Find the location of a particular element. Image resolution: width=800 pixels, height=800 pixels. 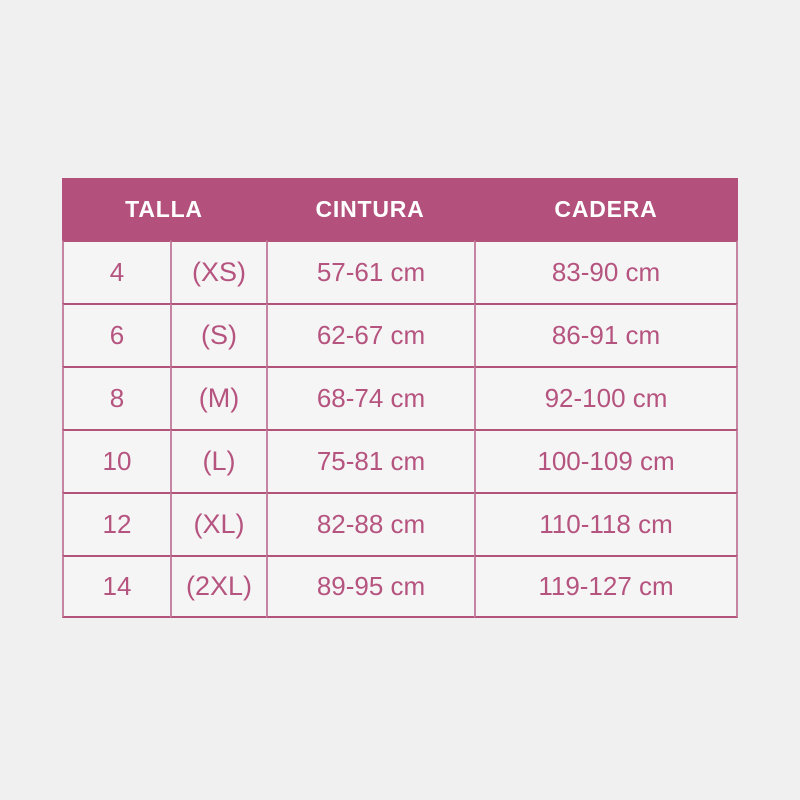

cell-size-letter: (S) is located at coordinates (218, 334).